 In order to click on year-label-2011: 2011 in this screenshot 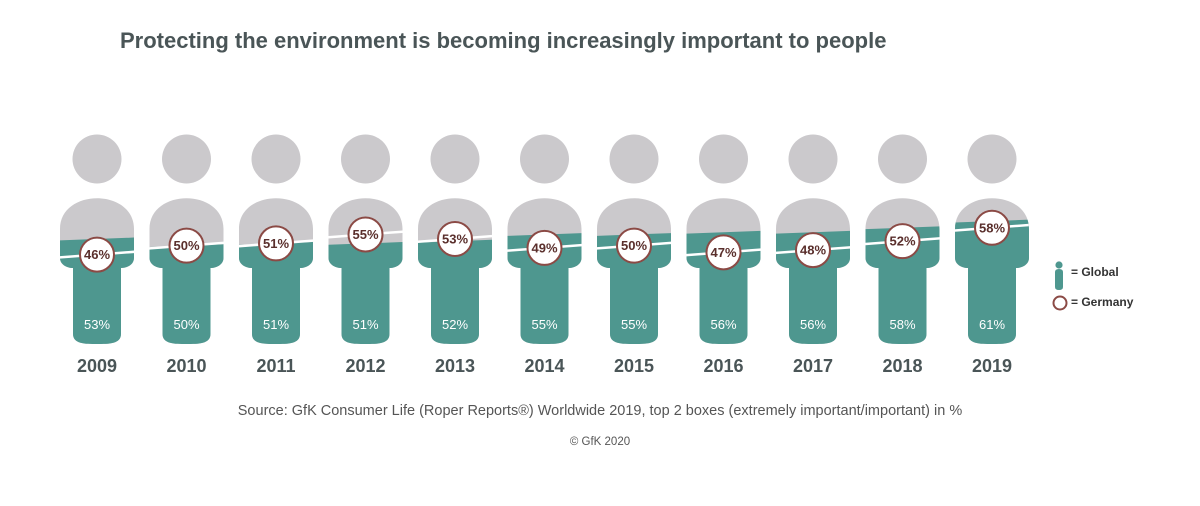, I will do `click(275, 366)`.